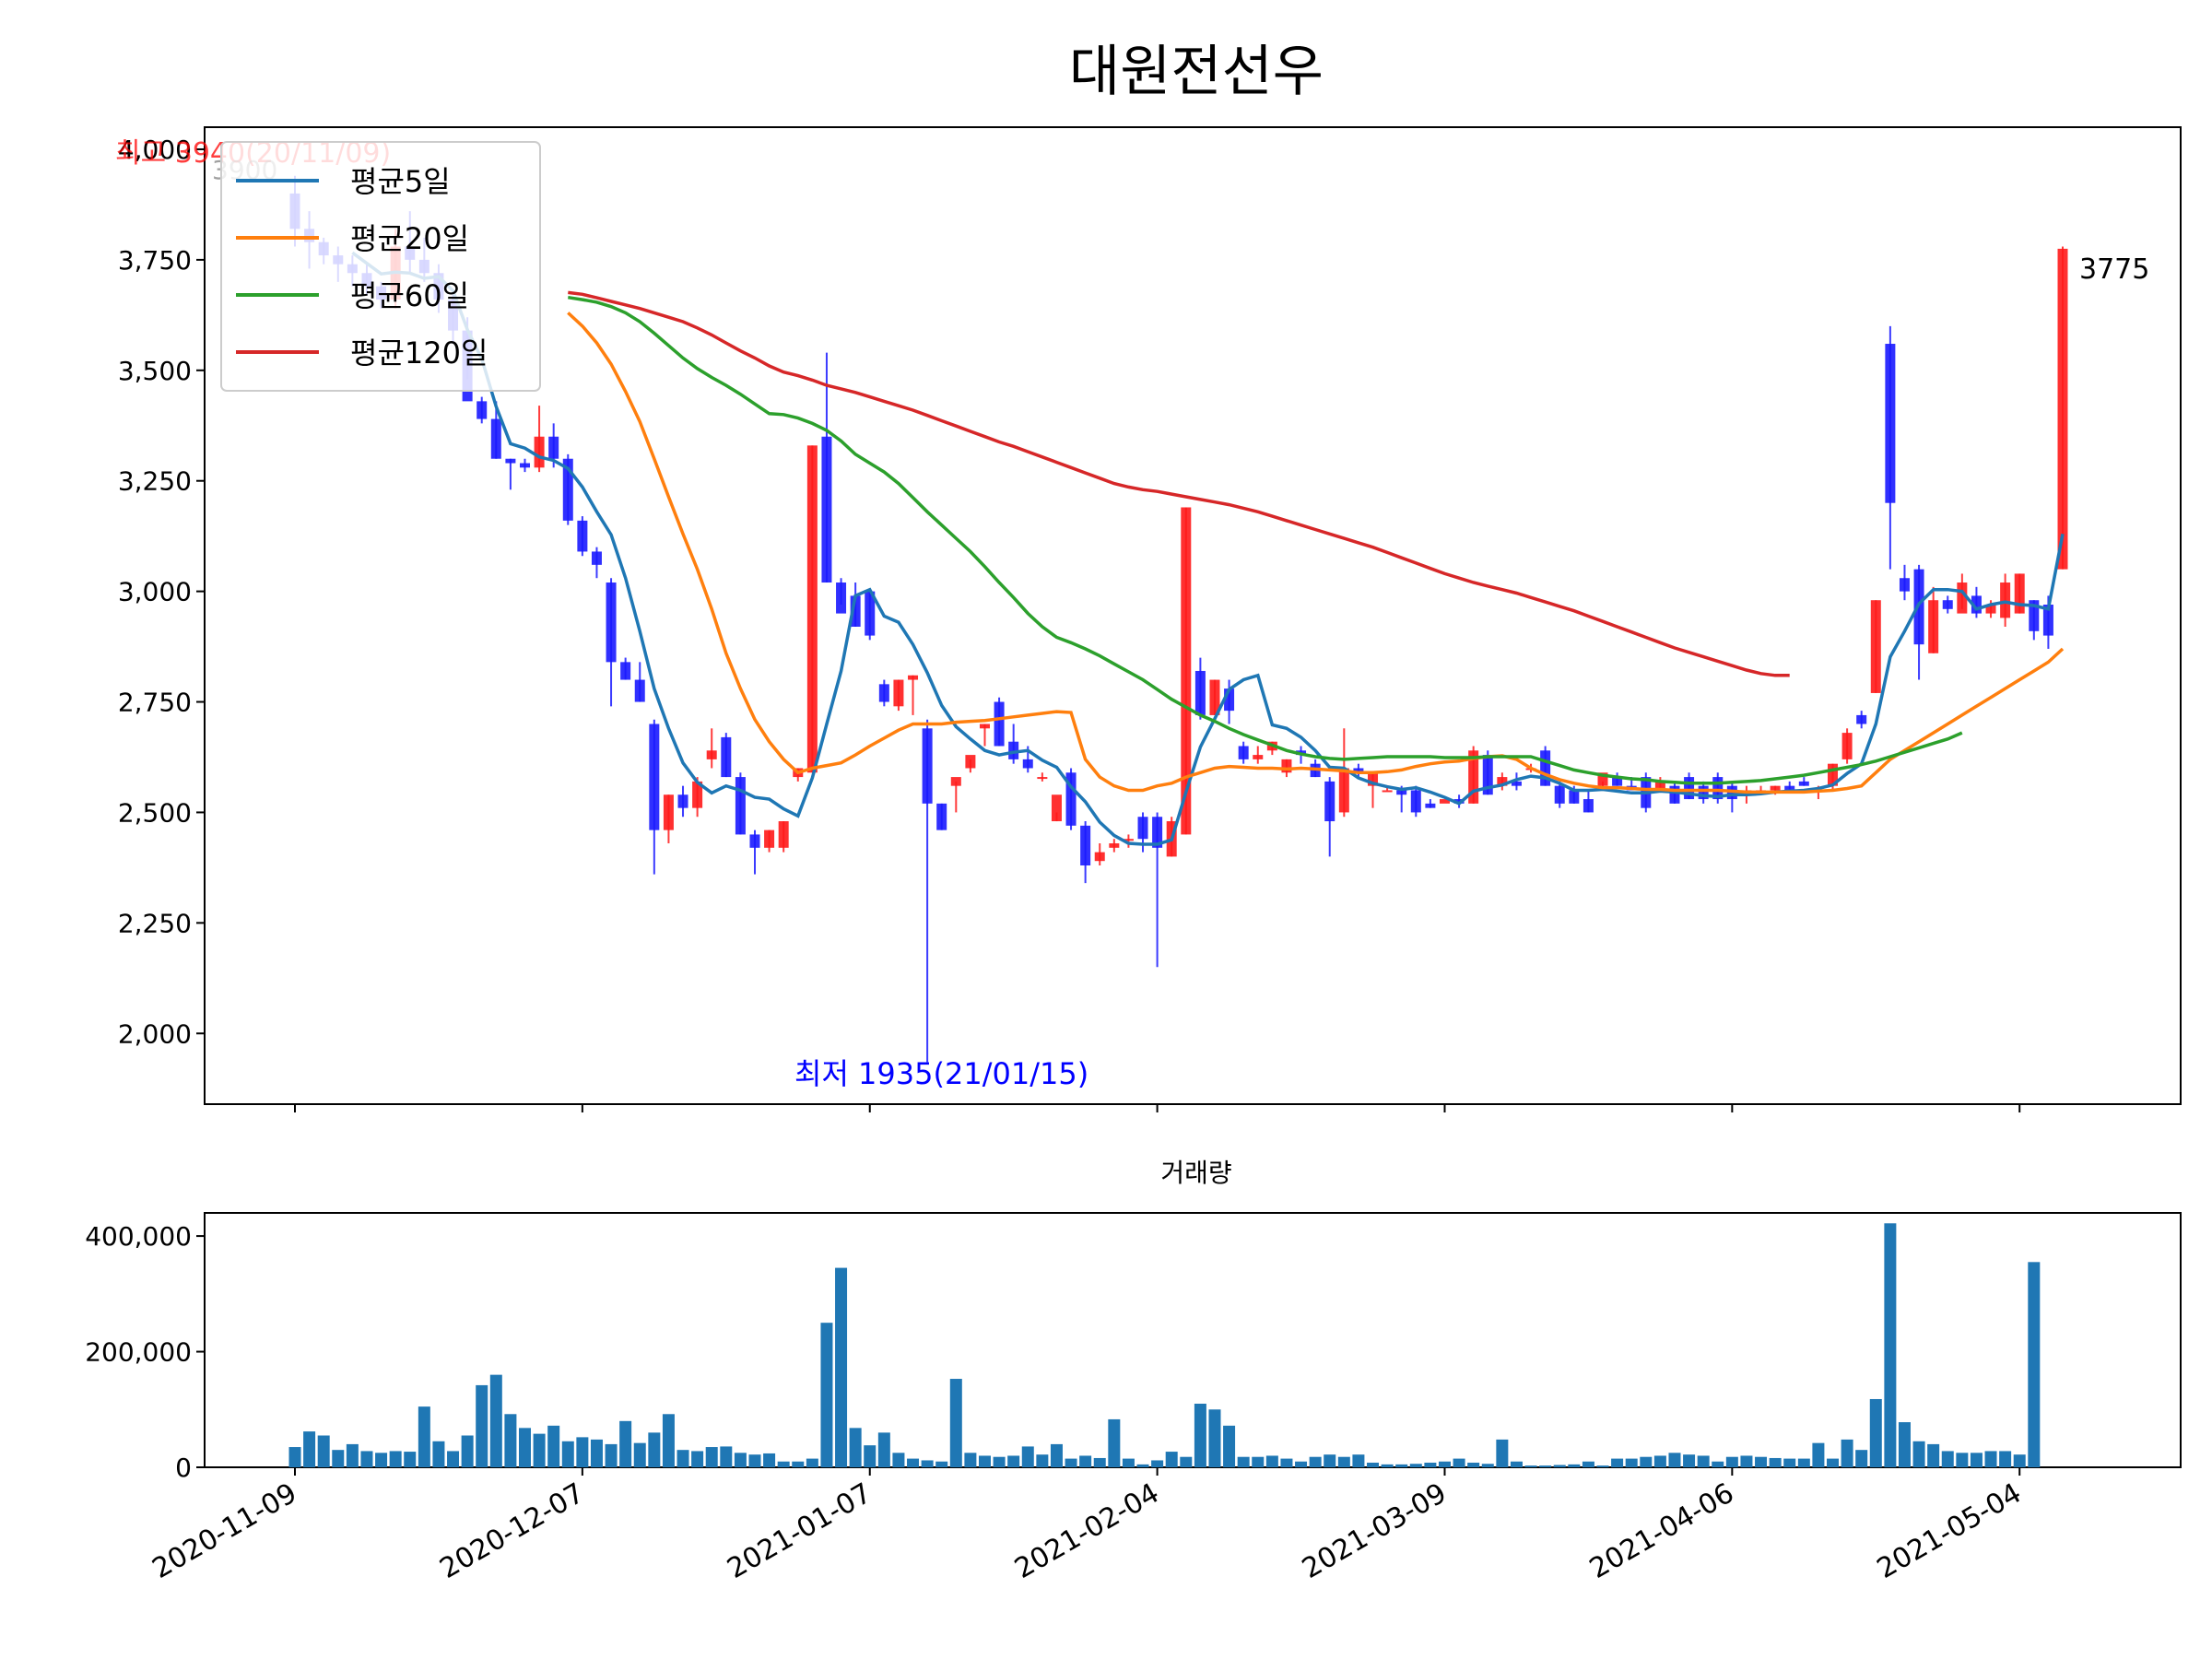  I want to click on price-y-tick-label: 4,000, so click(155, 150).